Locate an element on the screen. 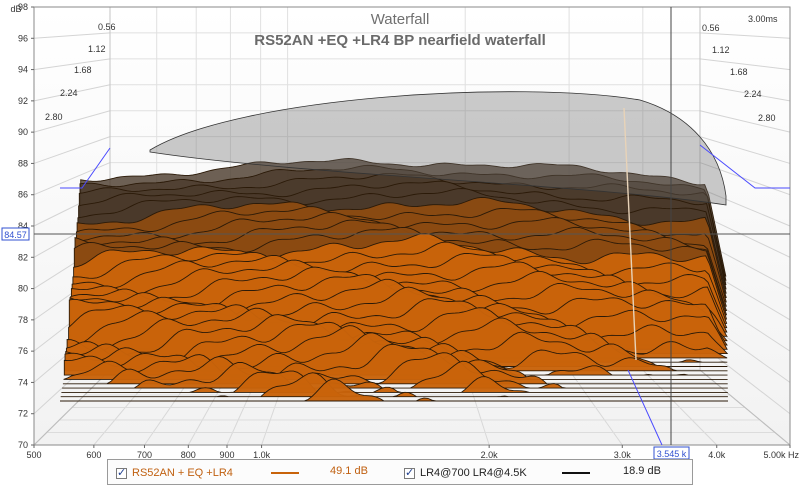  x-tick-label-0: 500 is located at coordinates (33, 455).